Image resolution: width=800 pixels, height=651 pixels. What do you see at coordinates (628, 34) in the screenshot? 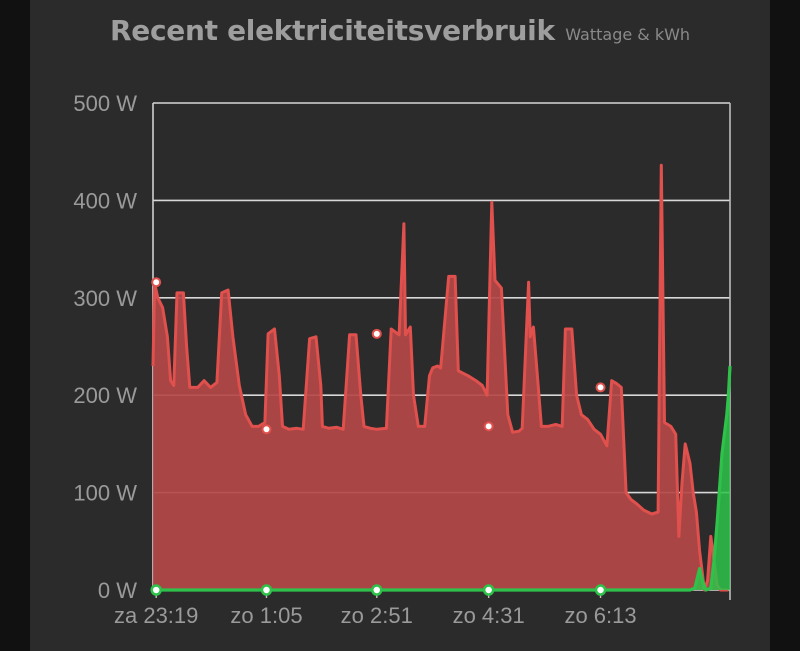
I see `chart-subtitle: Wattage & kWh` at bounding box center [628, 34].